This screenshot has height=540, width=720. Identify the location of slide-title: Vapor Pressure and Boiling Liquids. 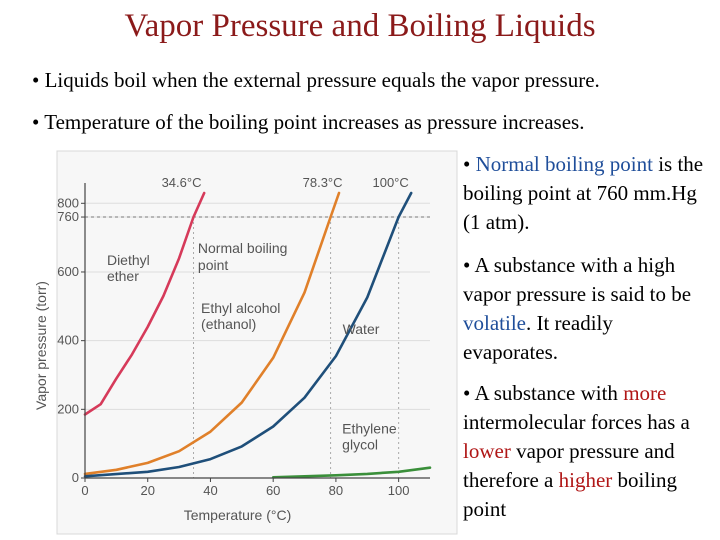
(360, 26).